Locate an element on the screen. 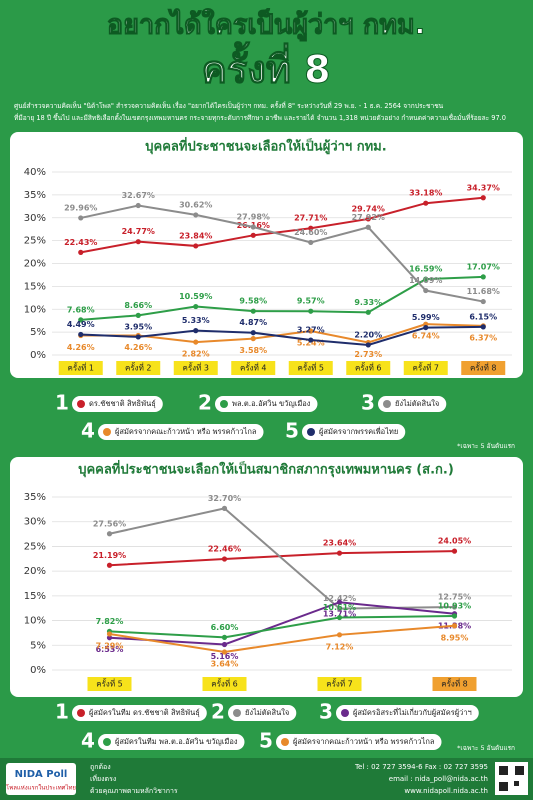 The width and height of the screenshot is (533, 800). data-label: 5.99% is located at coordinates (426, 317).